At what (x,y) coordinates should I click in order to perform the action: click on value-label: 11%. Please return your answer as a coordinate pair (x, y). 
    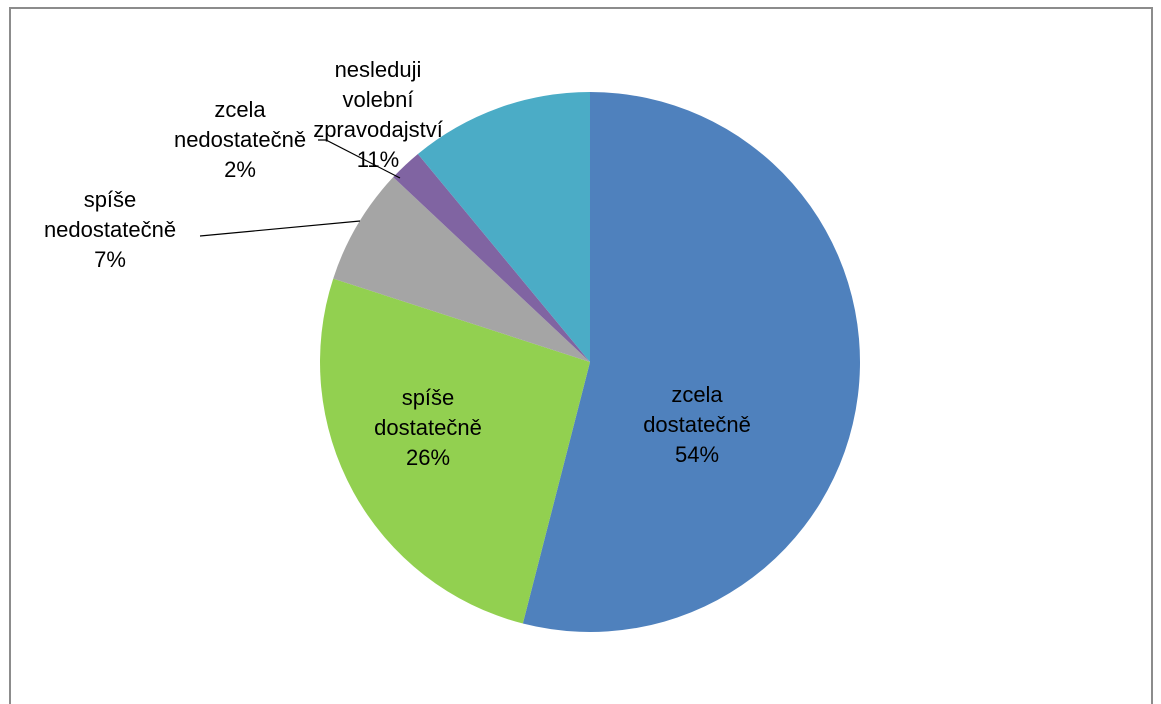
    Looking at the image, I should click on (378, 159).